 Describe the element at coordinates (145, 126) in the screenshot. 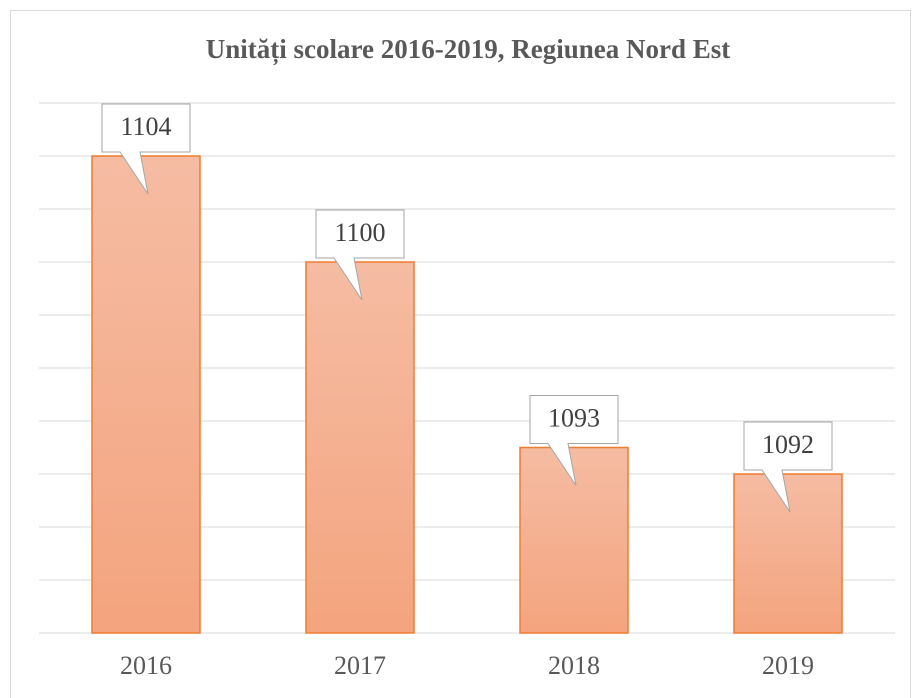

I see `data-label: 1104` at that location.